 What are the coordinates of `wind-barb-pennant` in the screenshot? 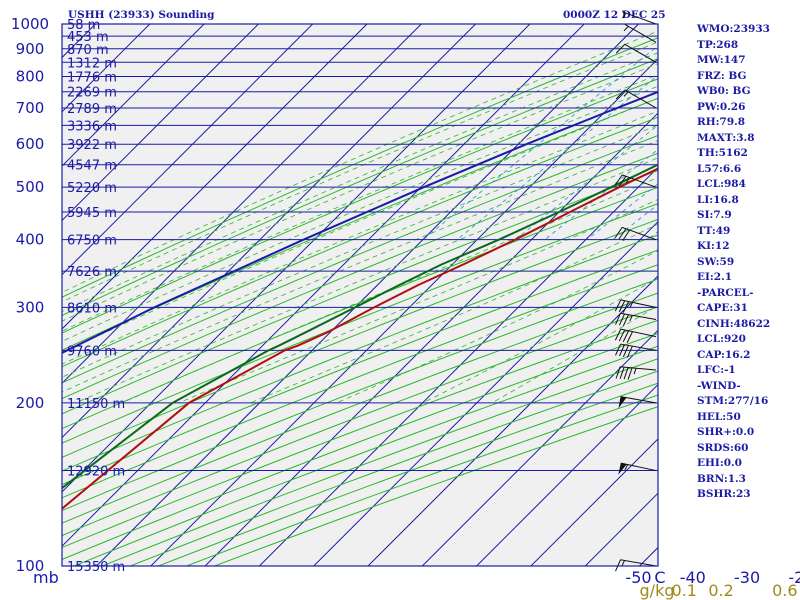 It's located at (622, 469).